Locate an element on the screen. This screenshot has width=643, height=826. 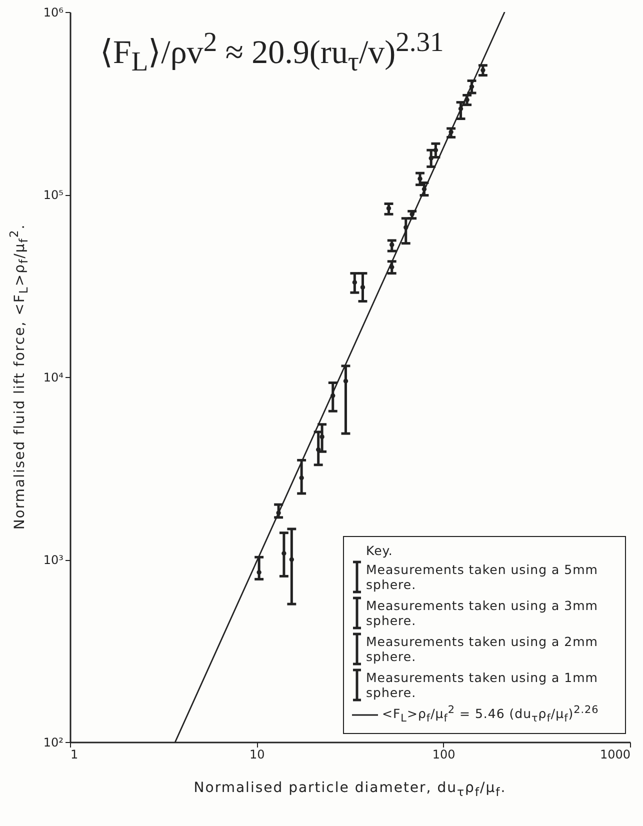
legend-label: Measurements taken using a 3mm sphere. is located at coordinates (482, 613).